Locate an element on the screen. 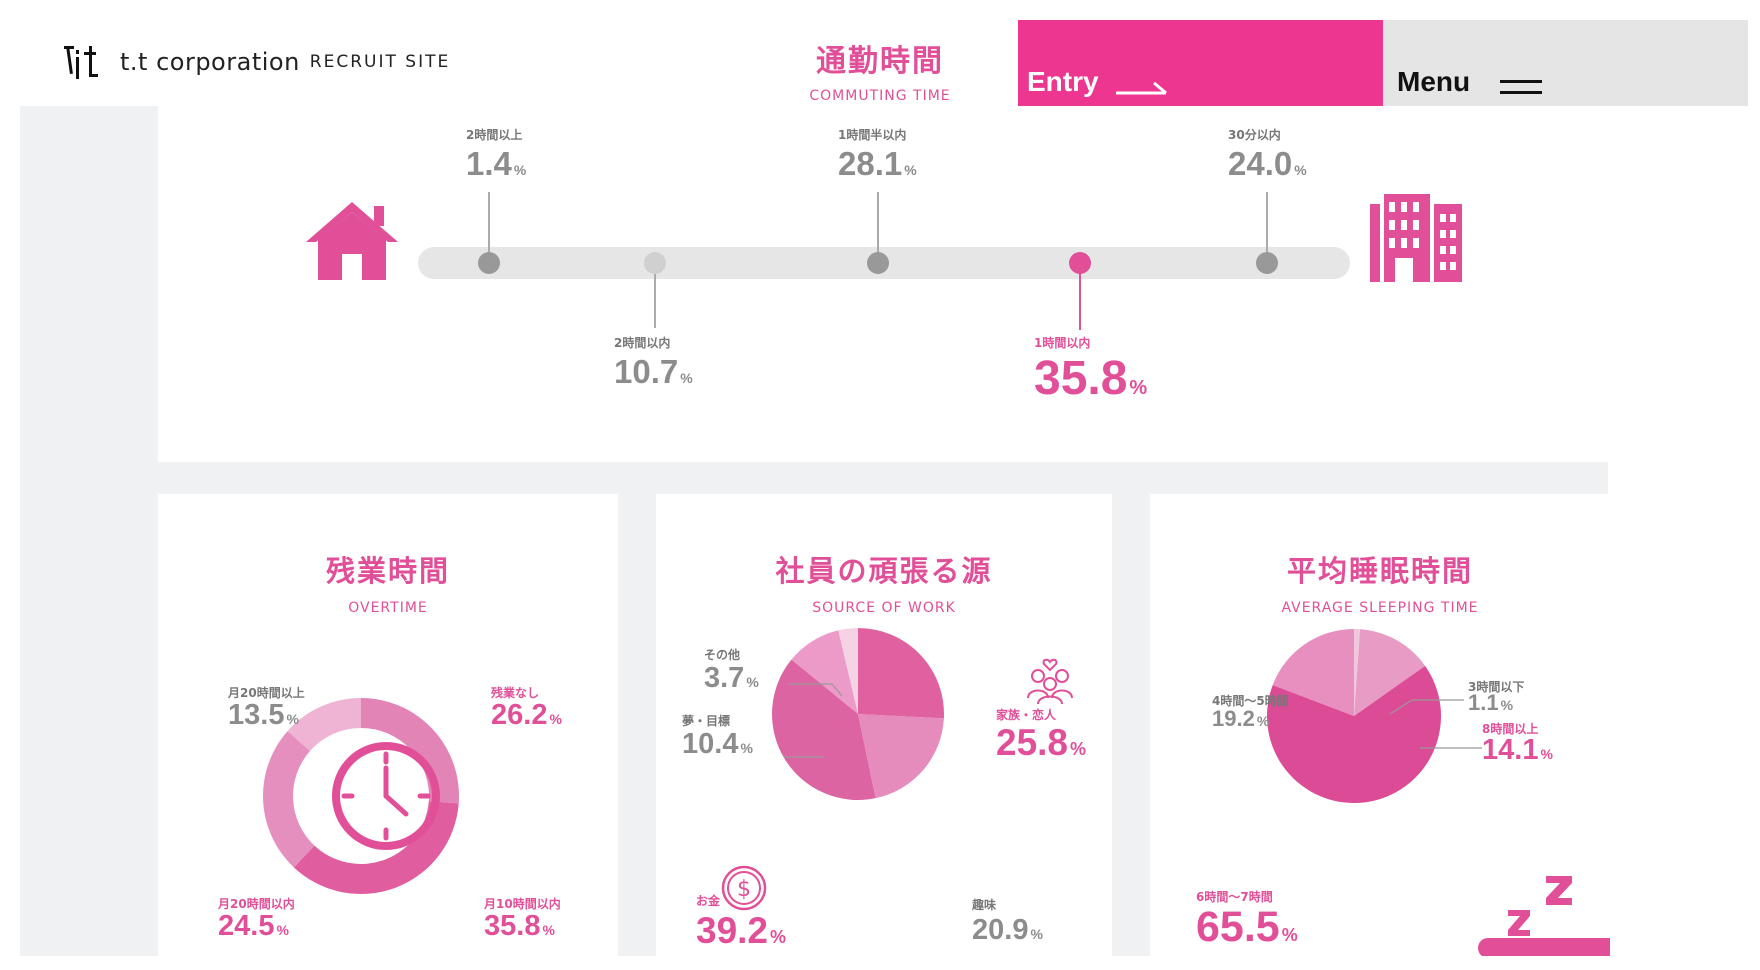 Image resolution: width=1760 pixels, height=970 pixels. overtime-title-en: OVERTIME is located at coordinates (388, 608).